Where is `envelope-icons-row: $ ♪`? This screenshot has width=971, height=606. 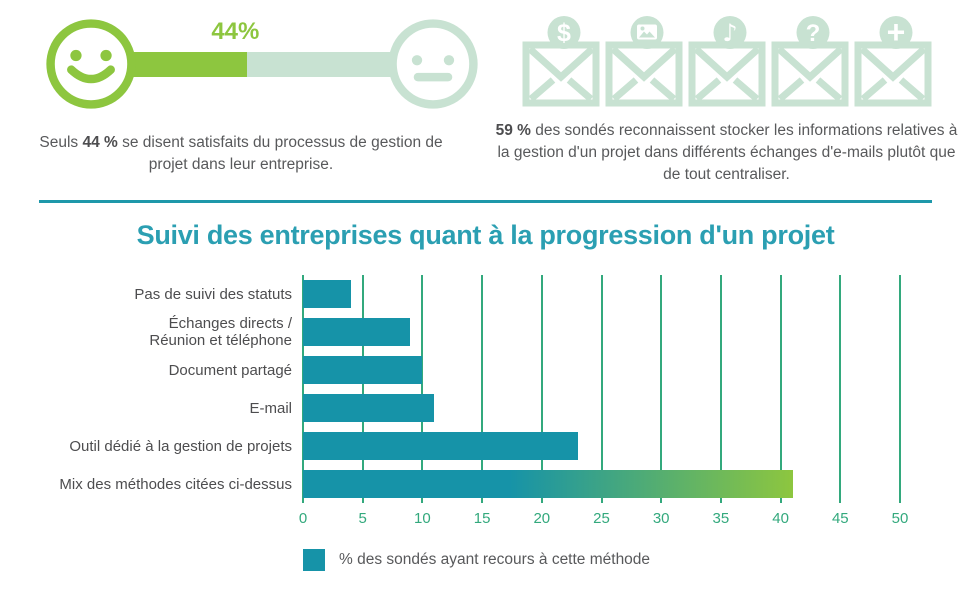 envelope-icons-row: $ ♪ is located at coordinates (726, 61).